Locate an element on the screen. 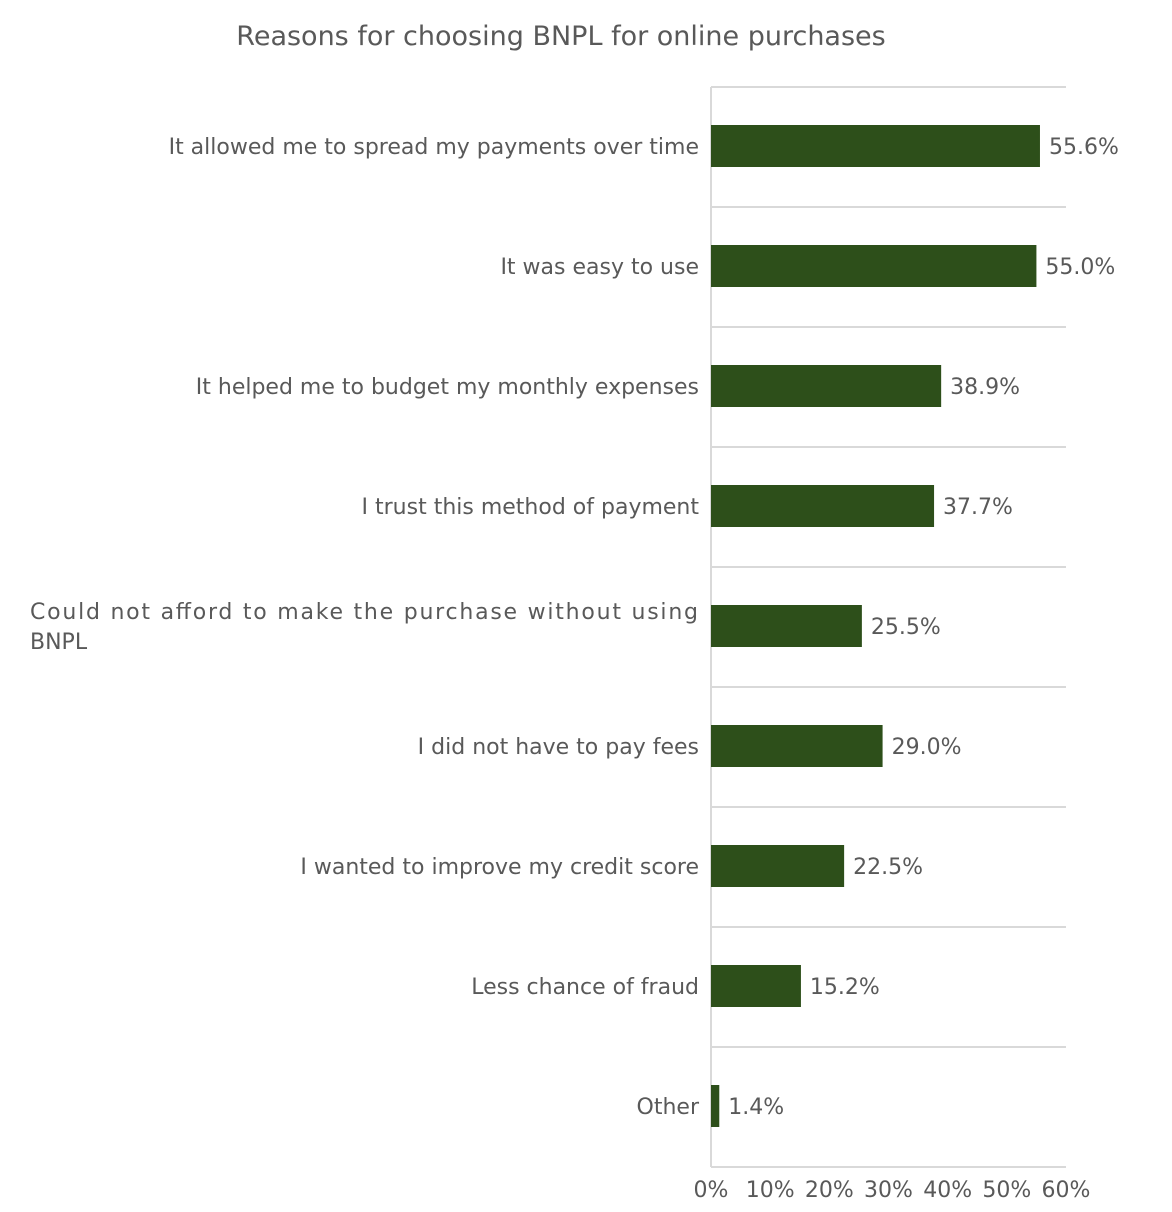 This screenshot has width=1172, height=1212. category-label: I did not have to pay fees is located at coordinates (558, 747).